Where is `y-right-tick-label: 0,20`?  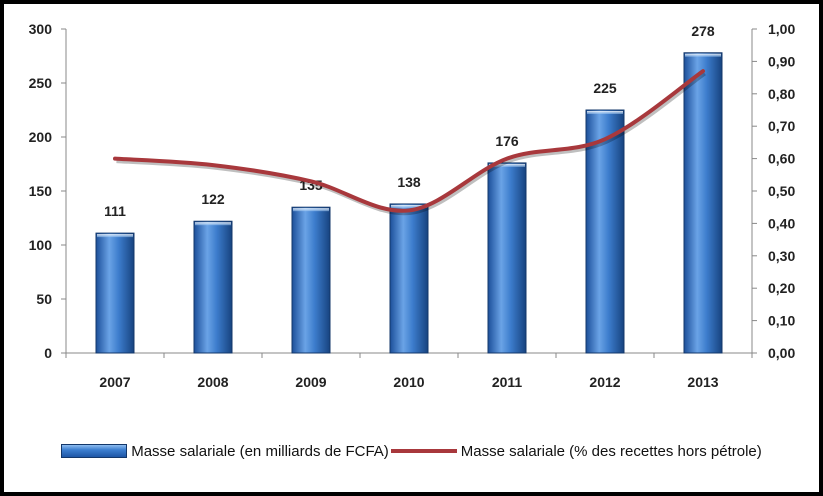 y-right-tick-label: 0,20 is located at coordinates (781, 288).